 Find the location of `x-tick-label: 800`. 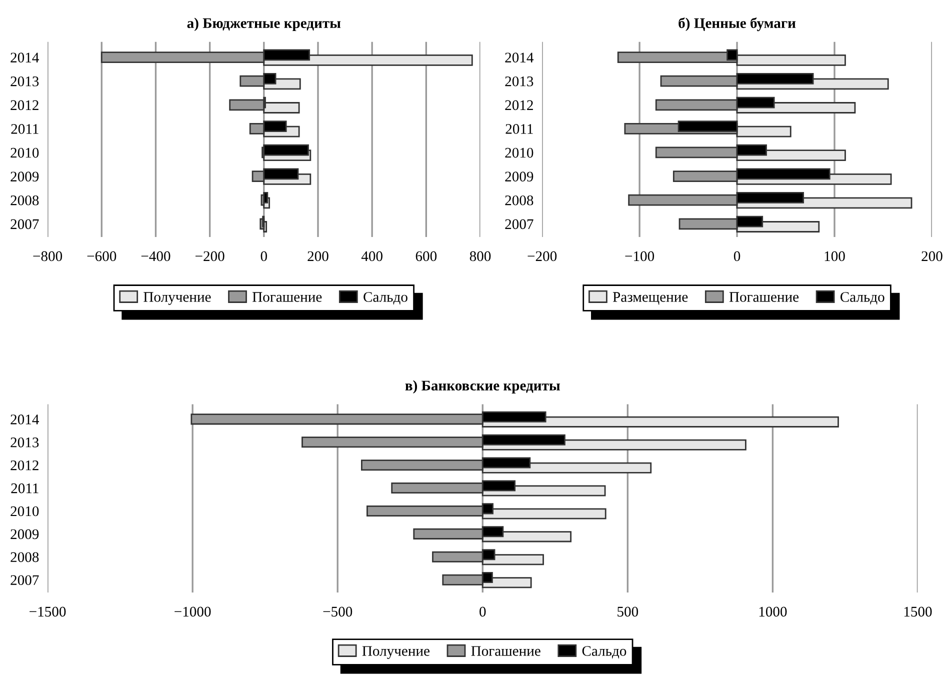

x-tick-label: 800 is located at coordinates (480, 256).